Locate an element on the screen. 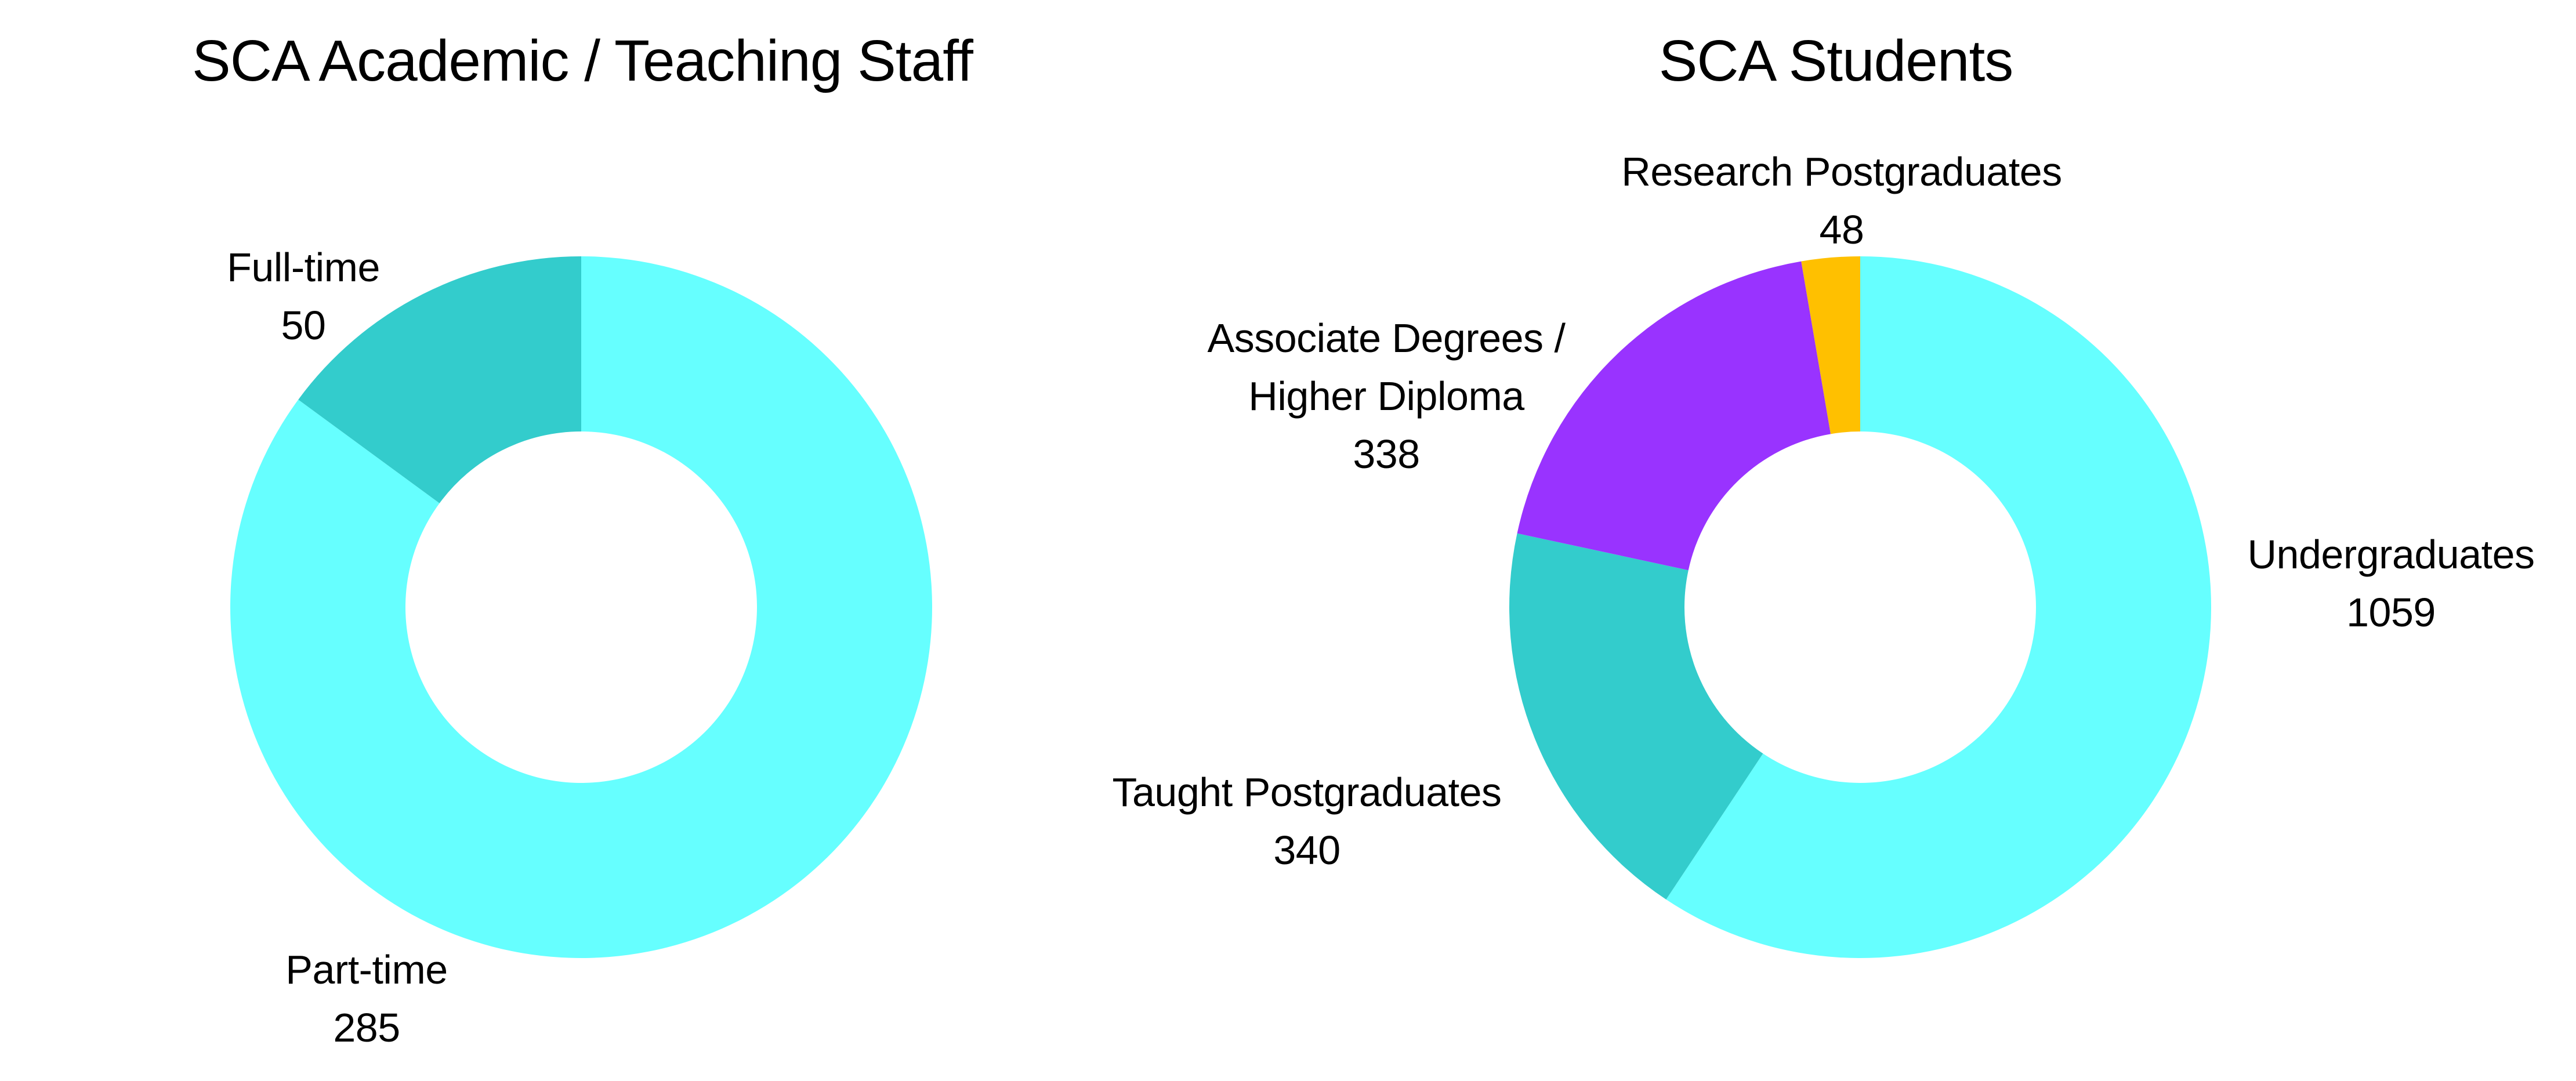 The image size is (2576, 1081). label-full-time: Full-time 50 is located at coordinates (304, 296).